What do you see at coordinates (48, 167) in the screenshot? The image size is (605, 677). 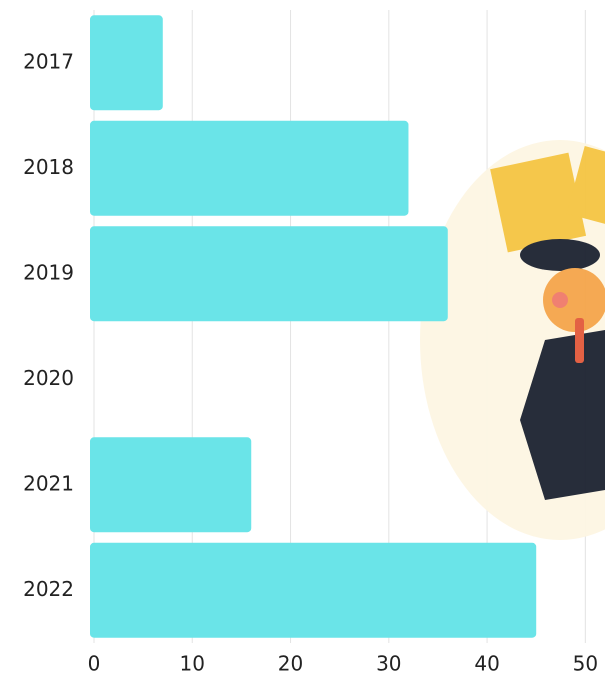 I see `y-tick-label: 2018` at bounding box center [48, 167].